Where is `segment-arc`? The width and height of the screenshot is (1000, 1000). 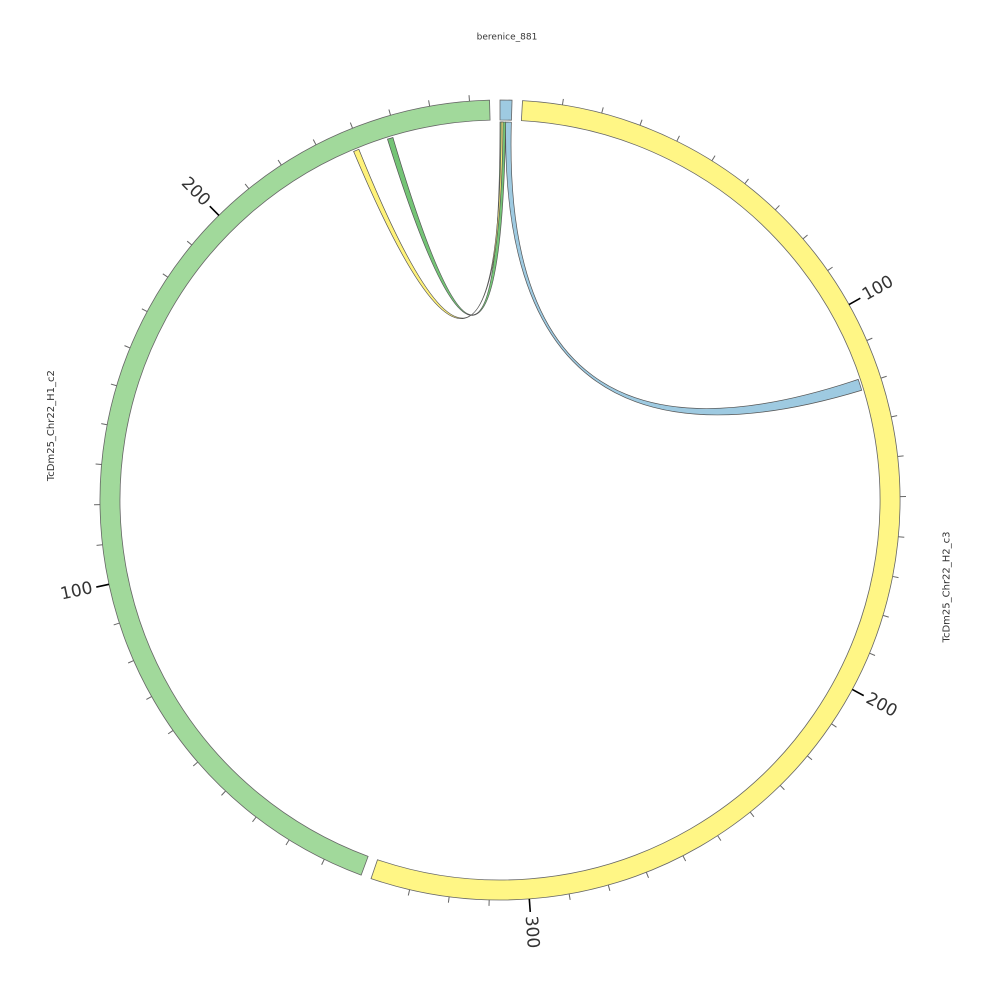 segment-arc is located at coordinates (506, 110).